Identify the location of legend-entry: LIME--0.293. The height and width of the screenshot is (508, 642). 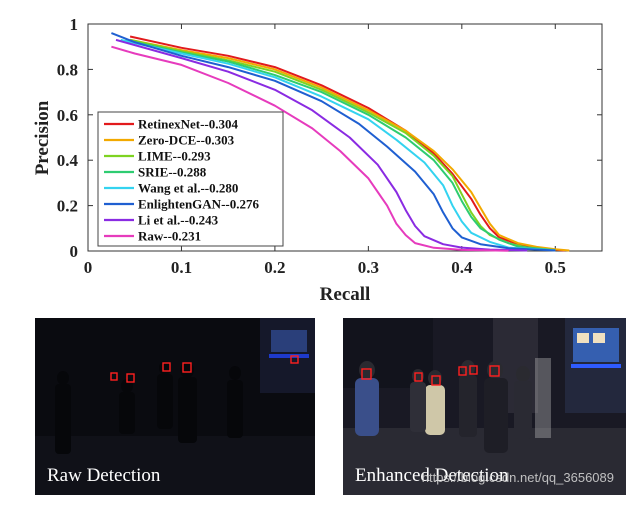
(174, 156).